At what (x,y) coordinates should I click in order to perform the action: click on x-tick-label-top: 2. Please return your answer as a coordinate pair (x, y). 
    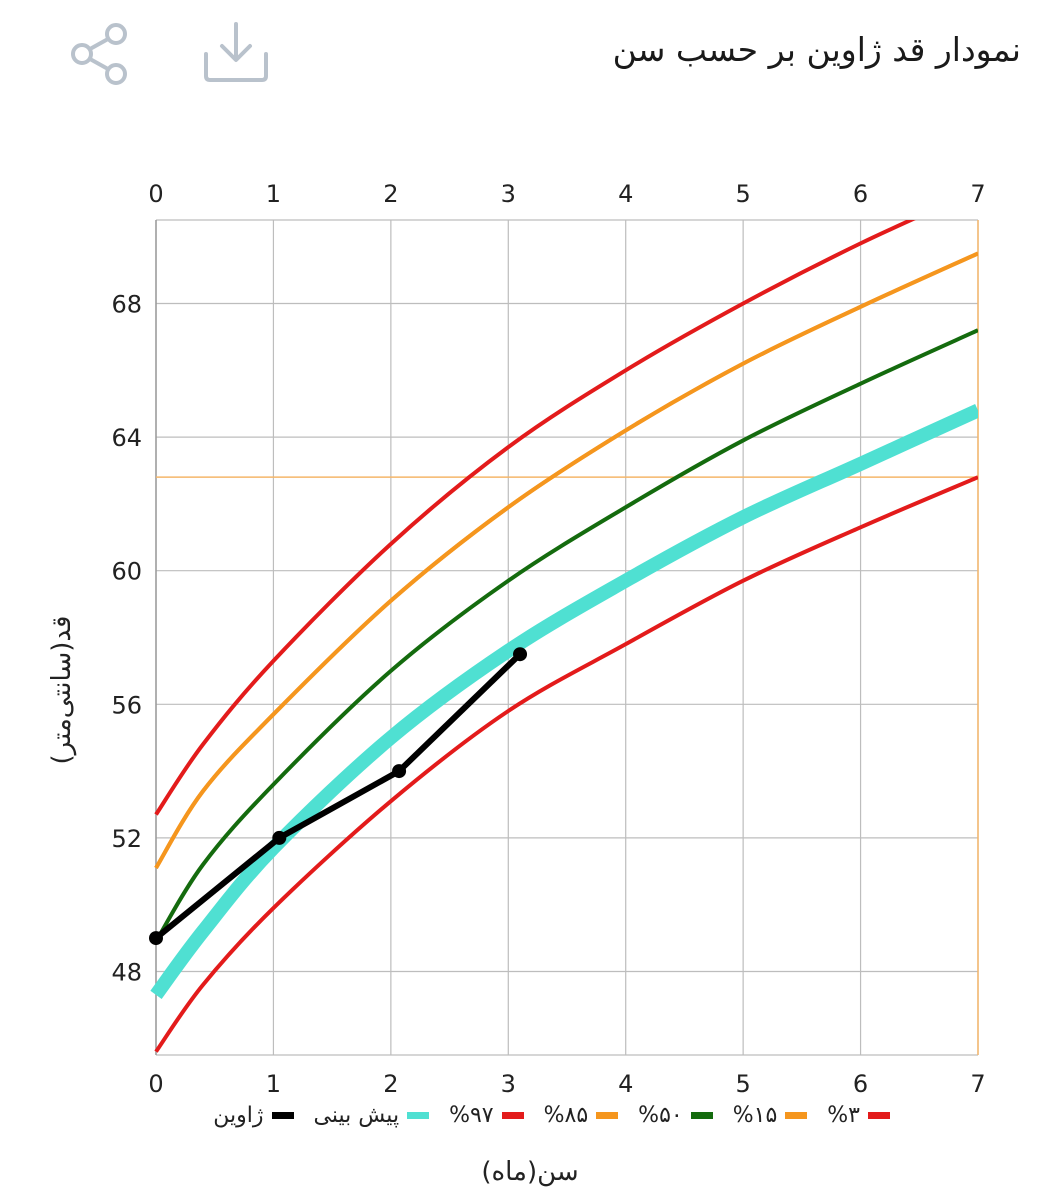
    Looking at the image, I should click on (390, 194).